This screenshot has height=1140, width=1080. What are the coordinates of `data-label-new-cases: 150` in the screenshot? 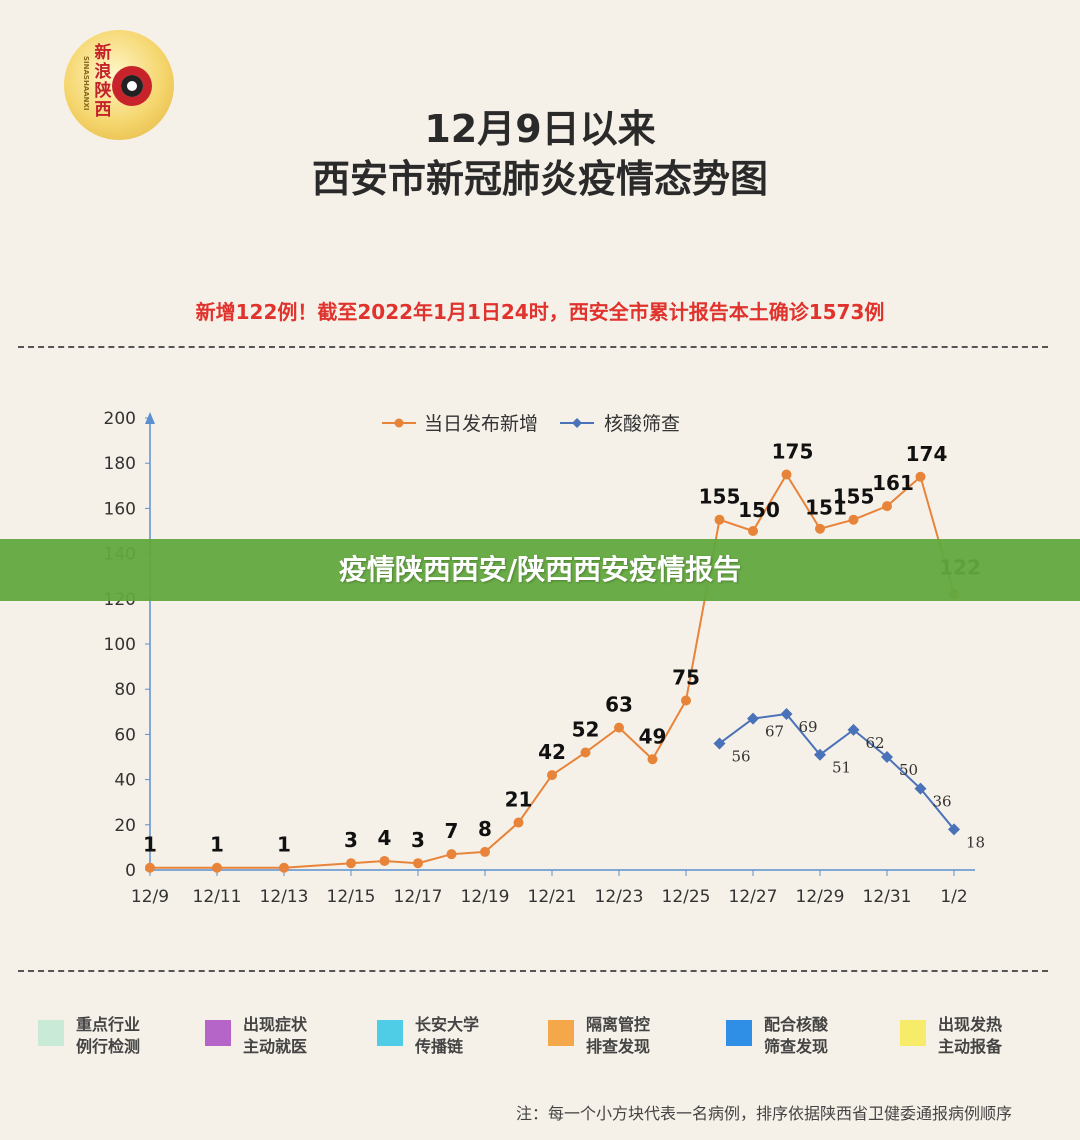 It's located at (759, 510).